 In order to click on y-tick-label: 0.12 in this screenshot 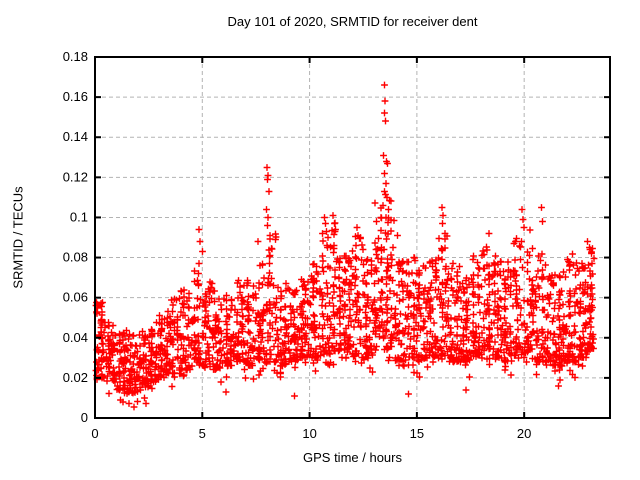, I will do `click(75, 176)`.